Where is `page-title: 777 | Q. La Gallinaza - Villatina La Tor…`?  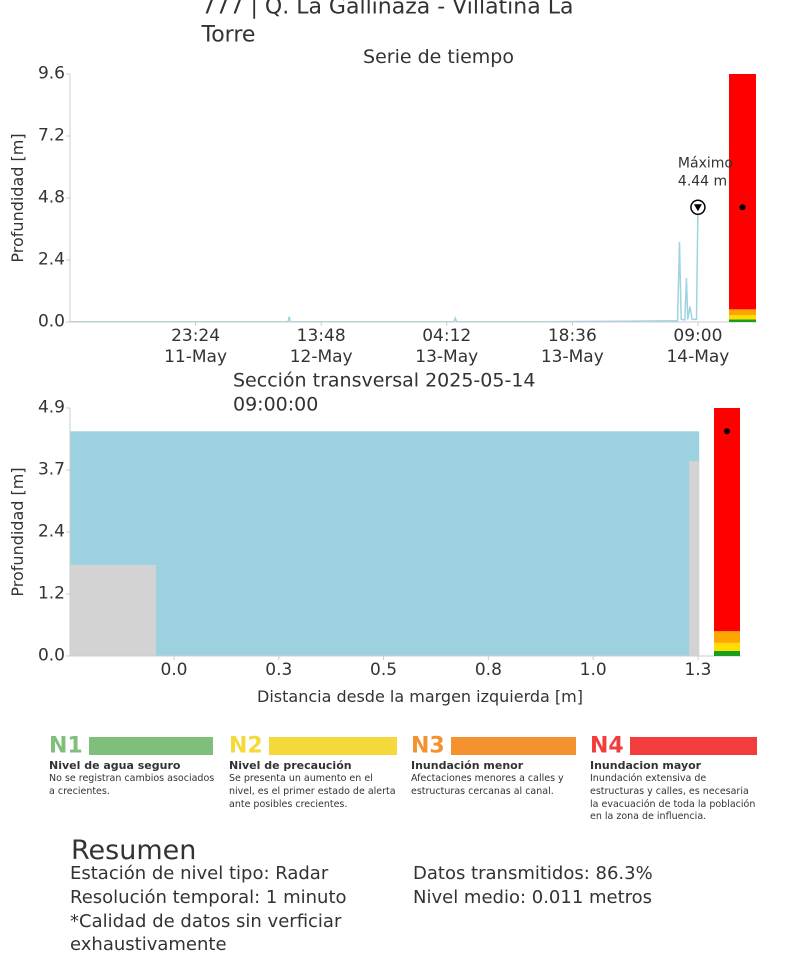
page-title: 777 | Q. La Gallinaza - Villatina La Tor… is located at coordinates (387, 23).